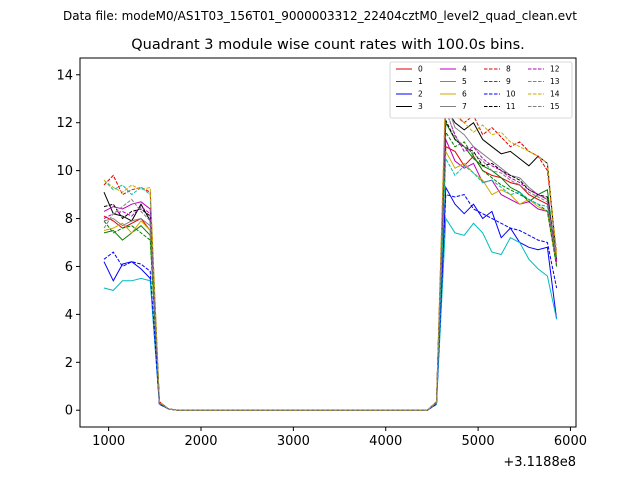 Image resolution: width=640 pixels, height=480 pixels. Describe the element at coordinates (555, 106) in the screenshot. I see `legend-label-15: 15` at that location.